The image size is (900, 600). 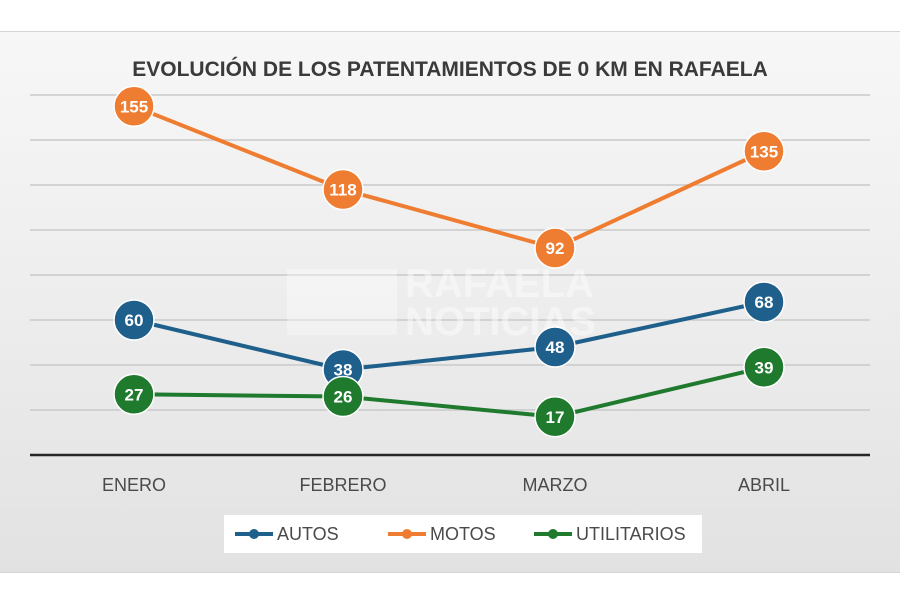 I want to click on legend-marker-motos, so click(x=407, y=534).